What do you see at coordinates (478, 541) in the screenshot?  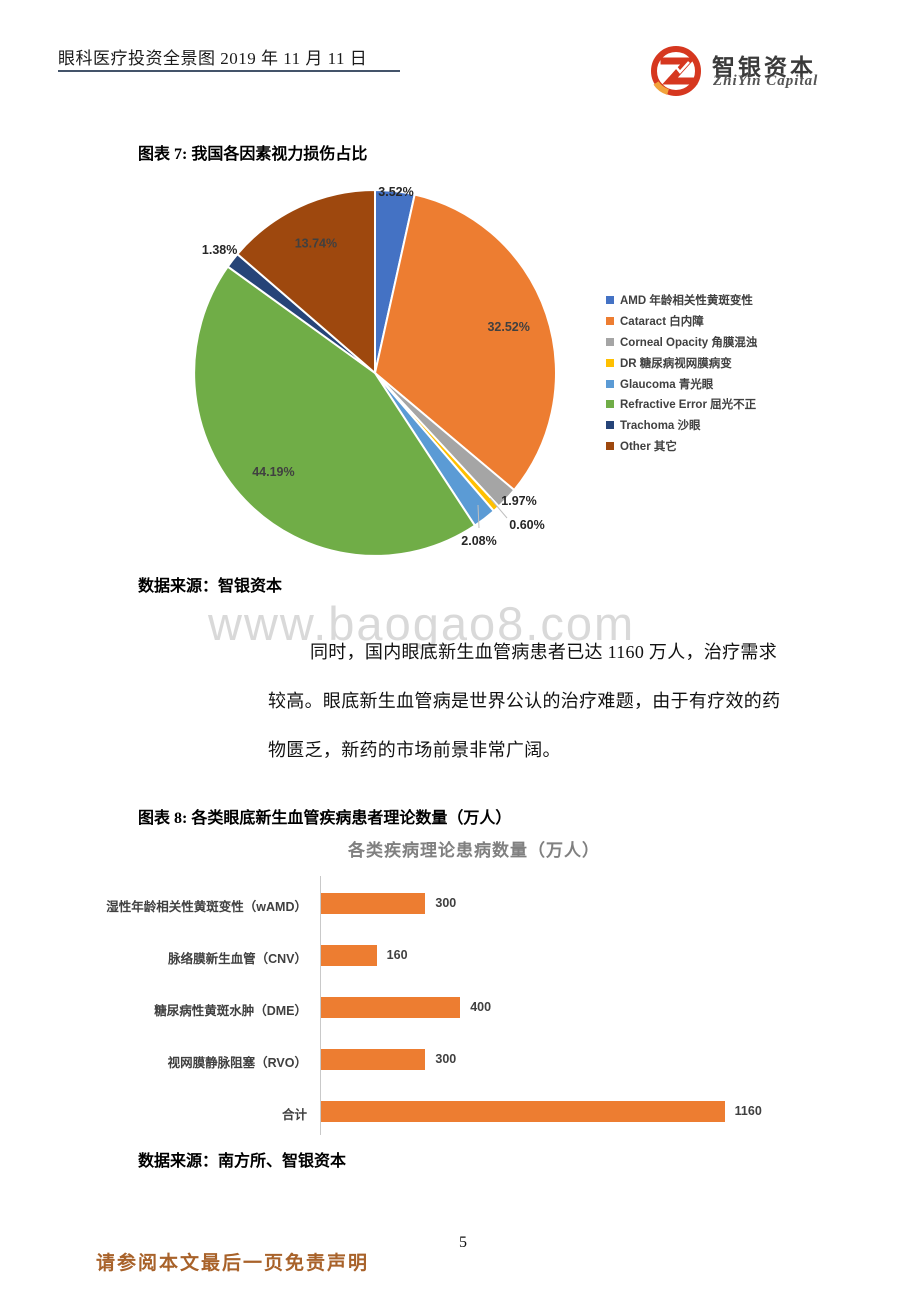 I see `pie-value-label: 2.08%` at bounding box center [478, 541].